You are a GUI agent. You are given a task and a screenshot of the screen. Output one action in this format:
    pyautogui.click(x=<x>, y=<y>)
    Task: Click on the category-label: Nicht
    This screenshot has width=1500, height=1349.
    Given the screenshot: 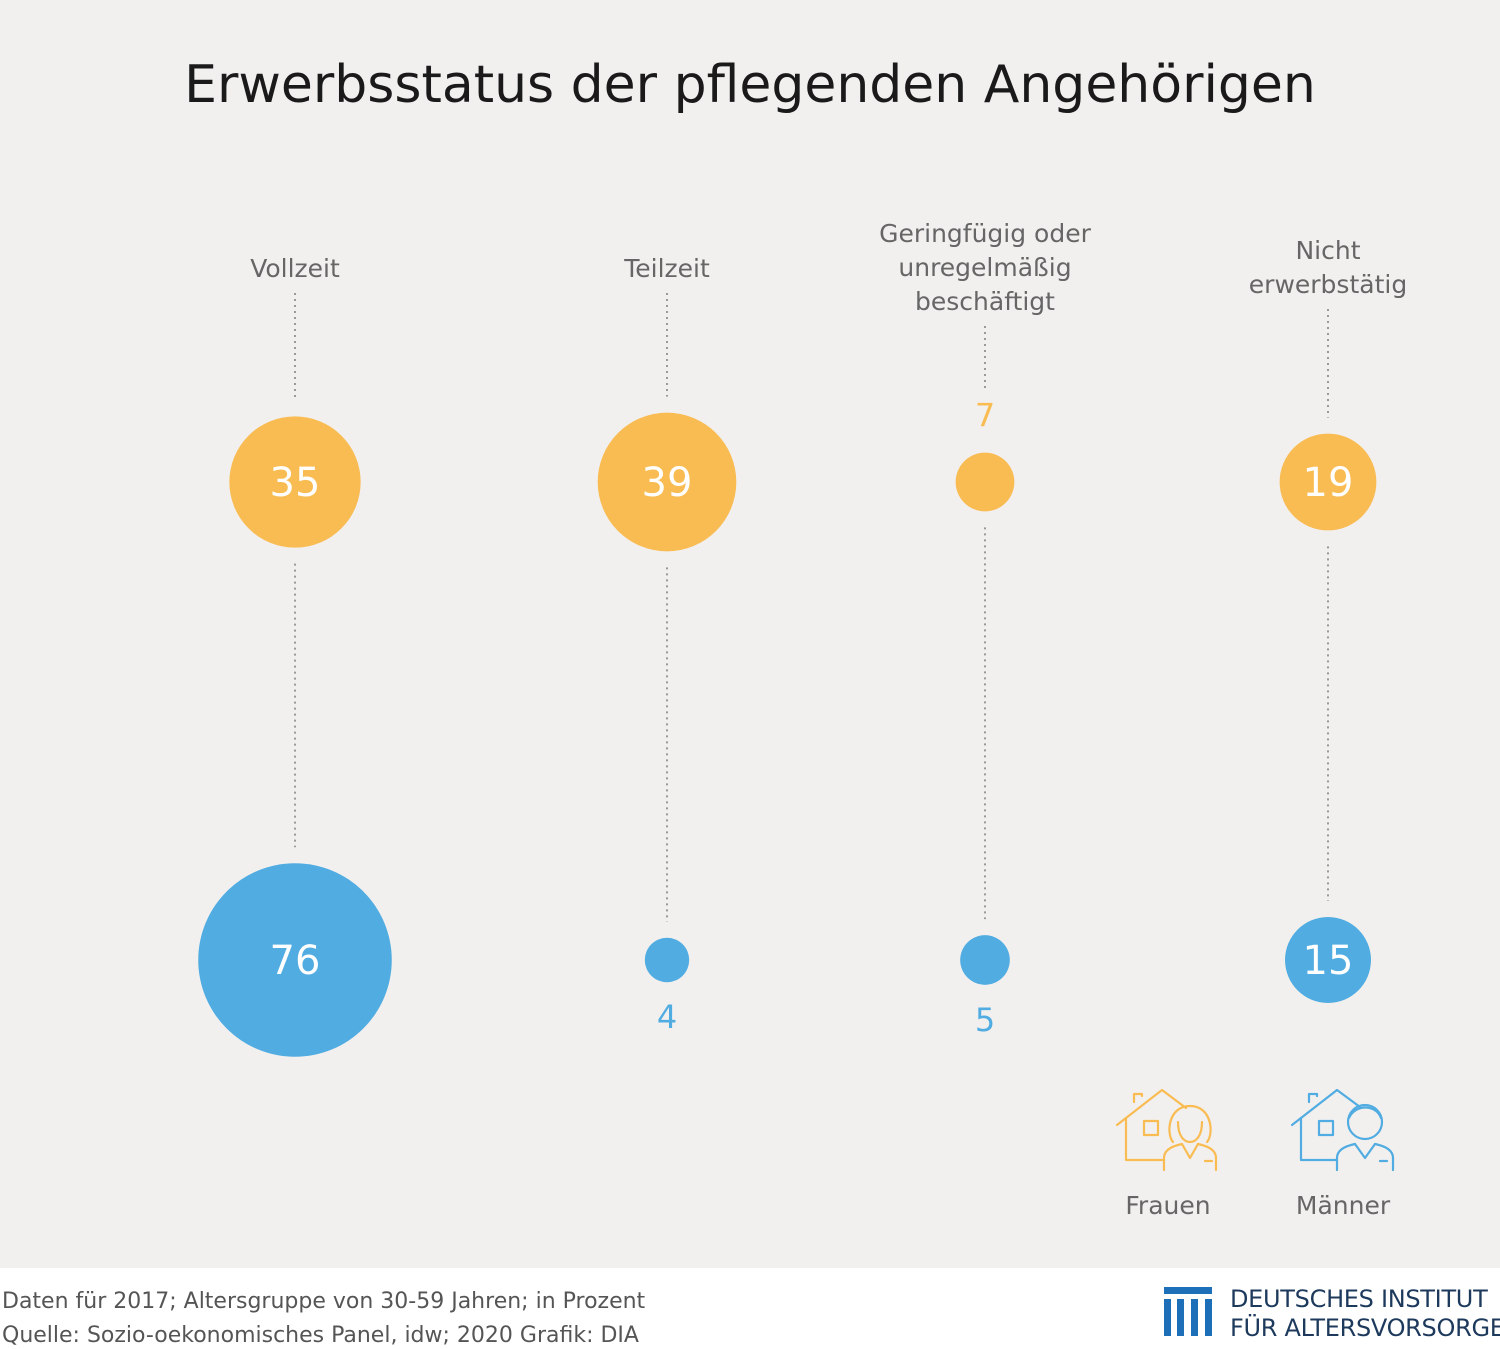 What is the action you would take?
    pyautogui.click(x=1327, y=250)
    